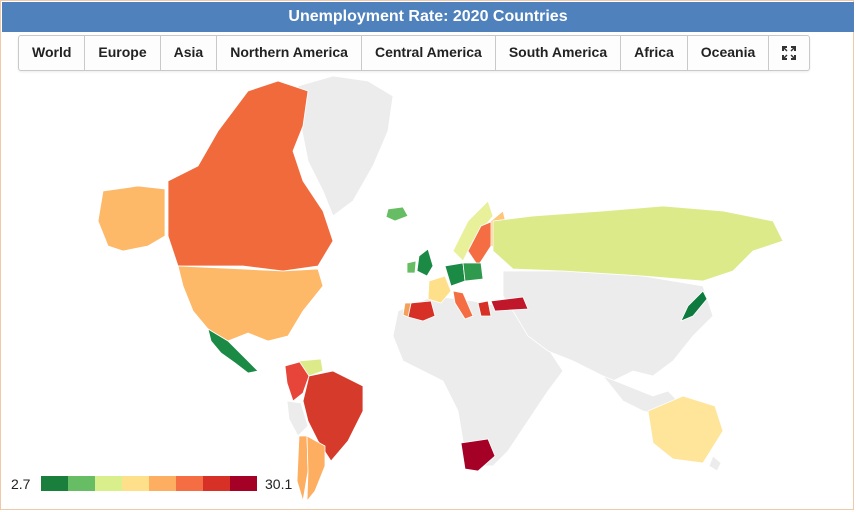 The width and height of the screenshot is (856, 512). Describe the element at coordinates (473, 272) in the screenshot. I see `country-poland` at that location.